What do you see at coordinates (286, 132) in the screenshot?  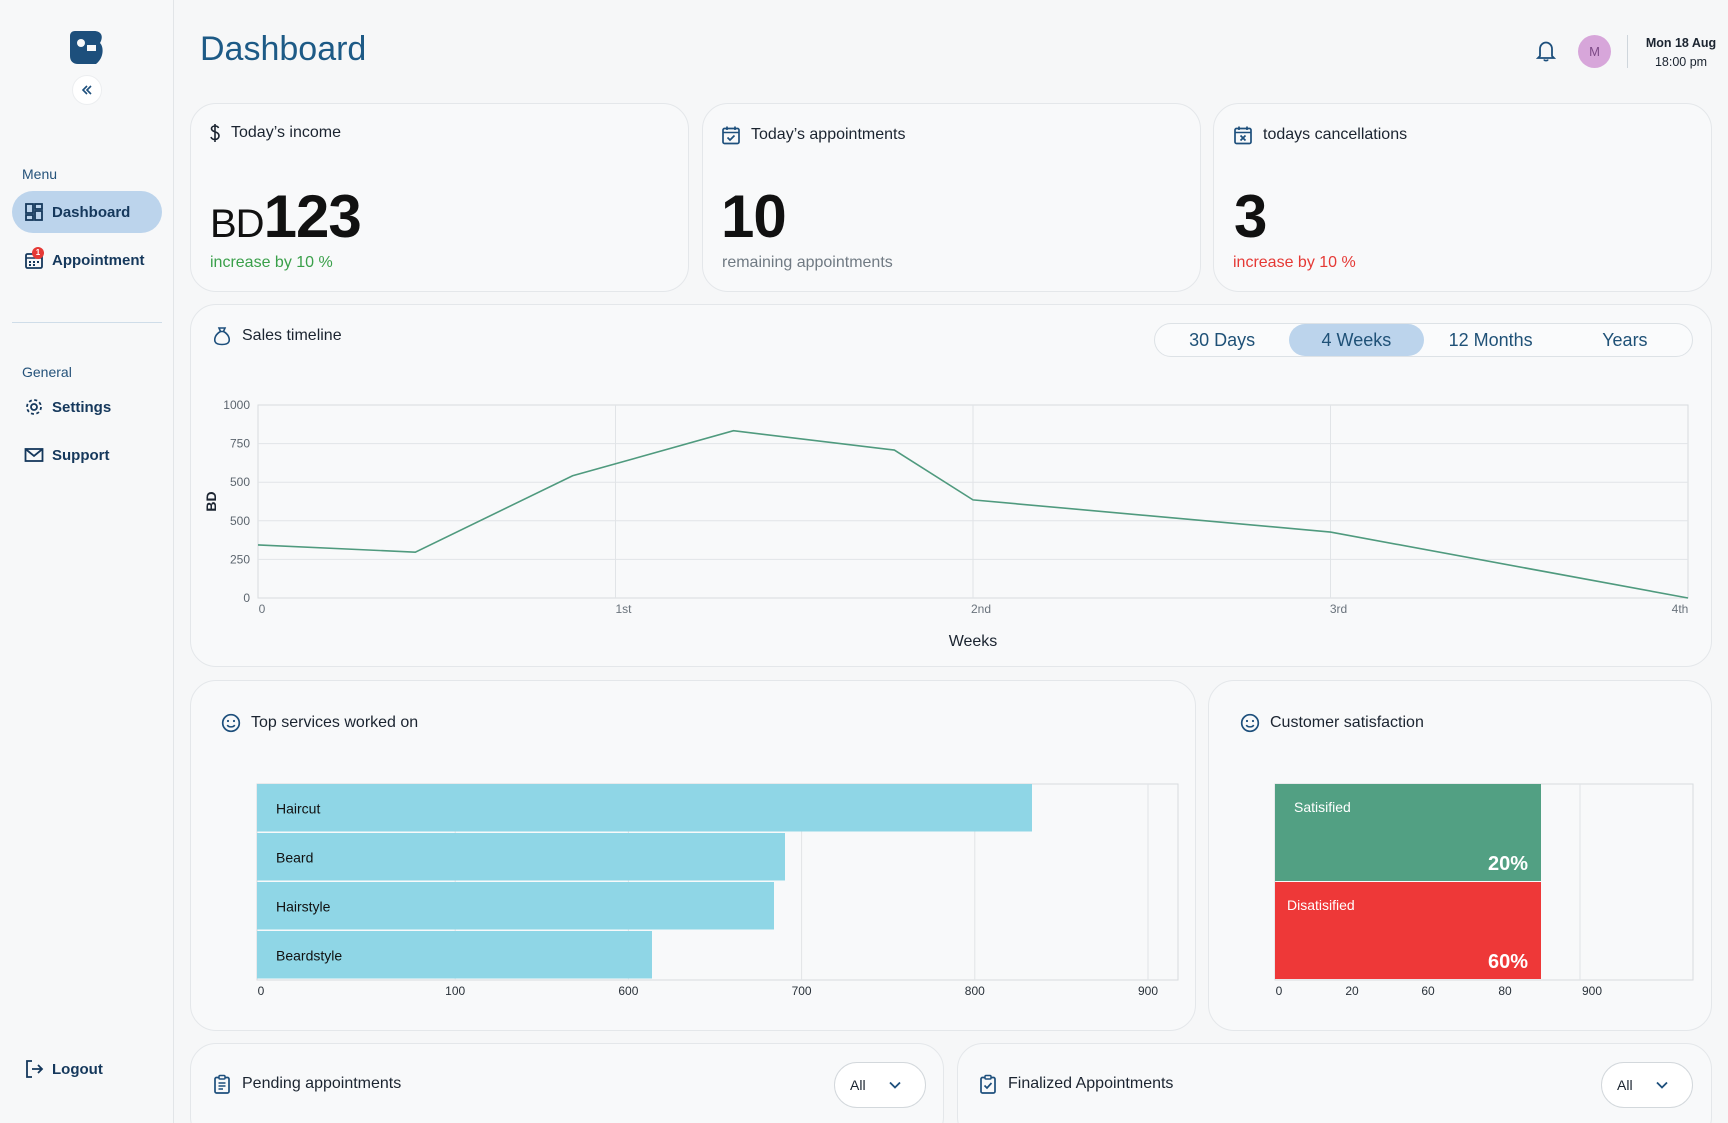 I see `income-title-text: Today’s income` at bounding box center [286, 132].